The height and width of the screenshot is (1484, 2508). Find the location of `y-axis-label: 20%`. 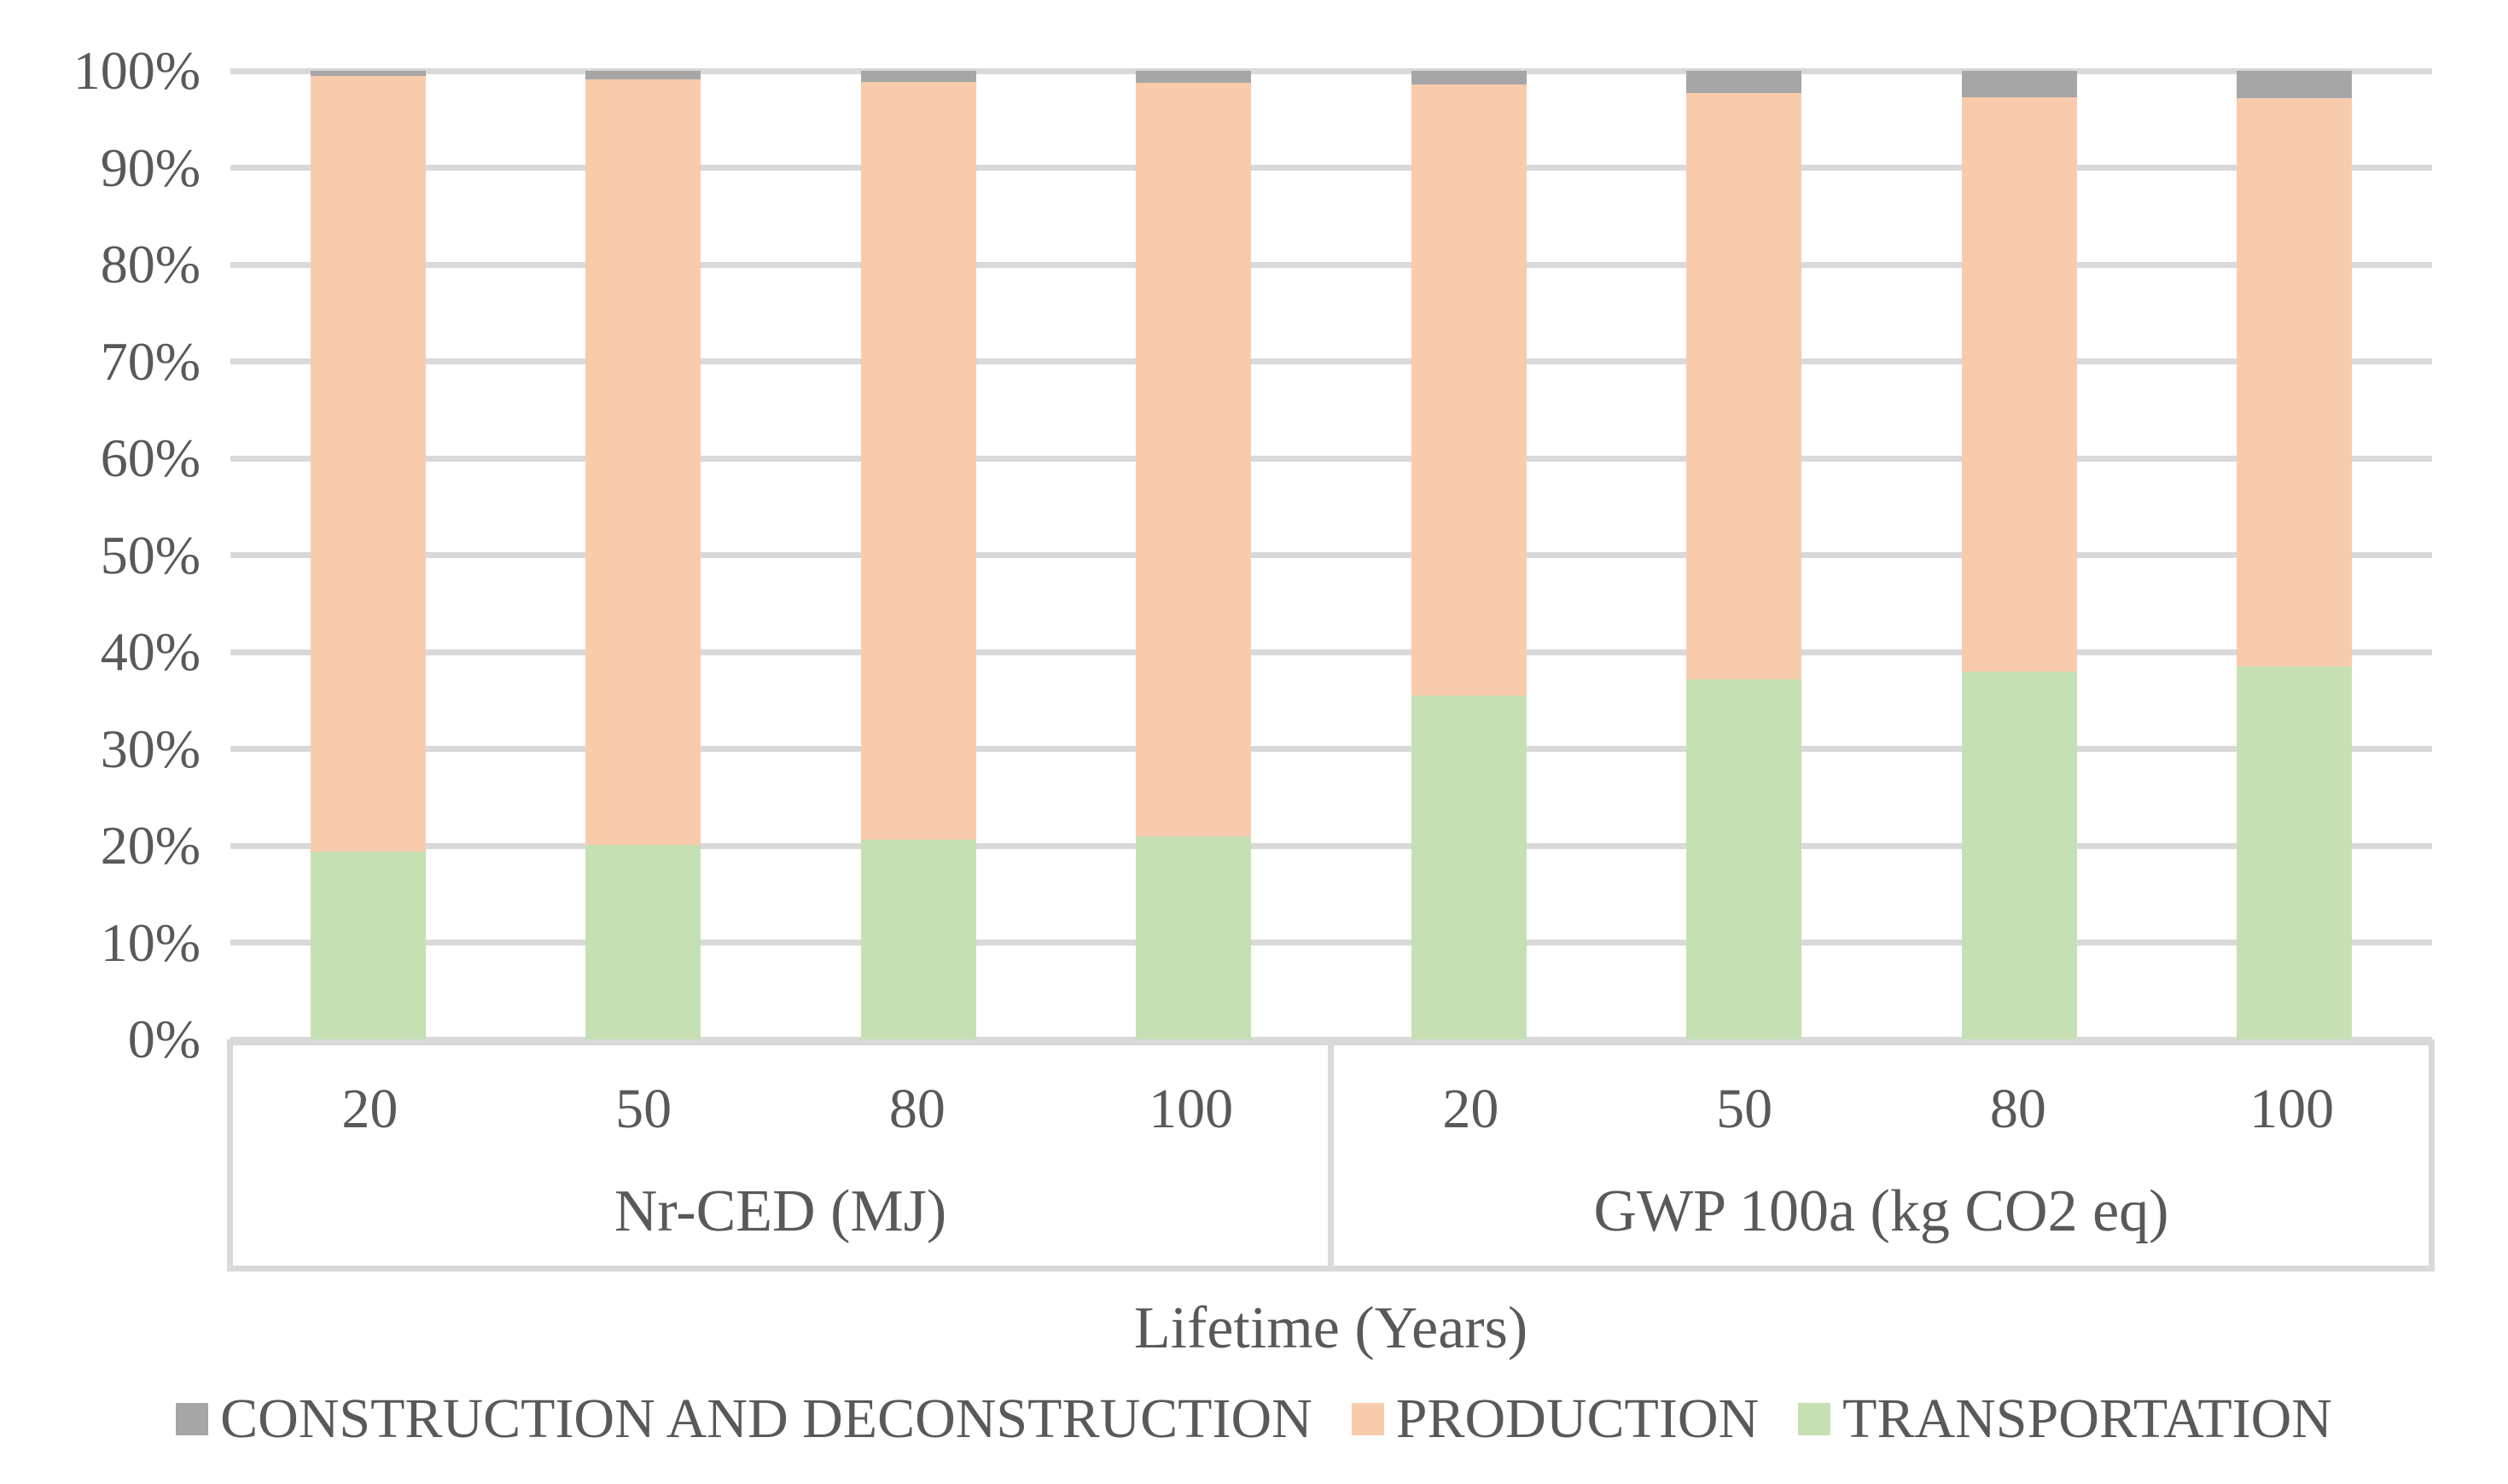

y-axis-label: 20% is located at coordinates (150, 846).